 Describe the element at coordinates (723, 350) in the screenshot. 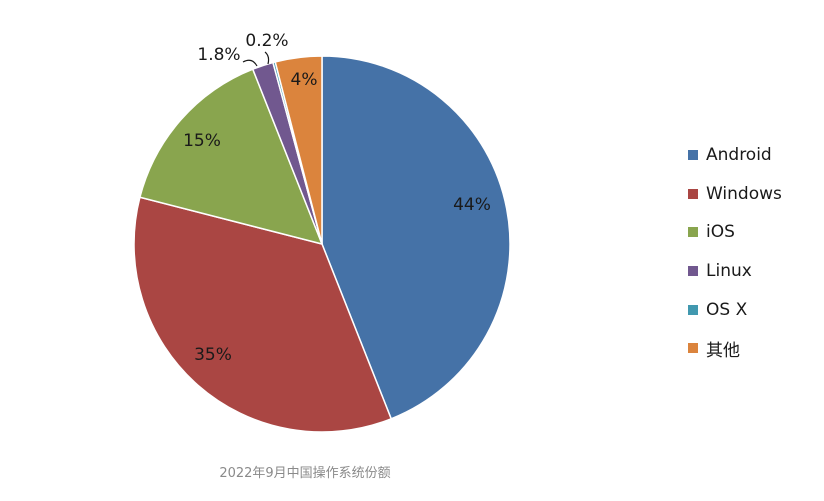

I see `legend-label-other: 其他` at that location.